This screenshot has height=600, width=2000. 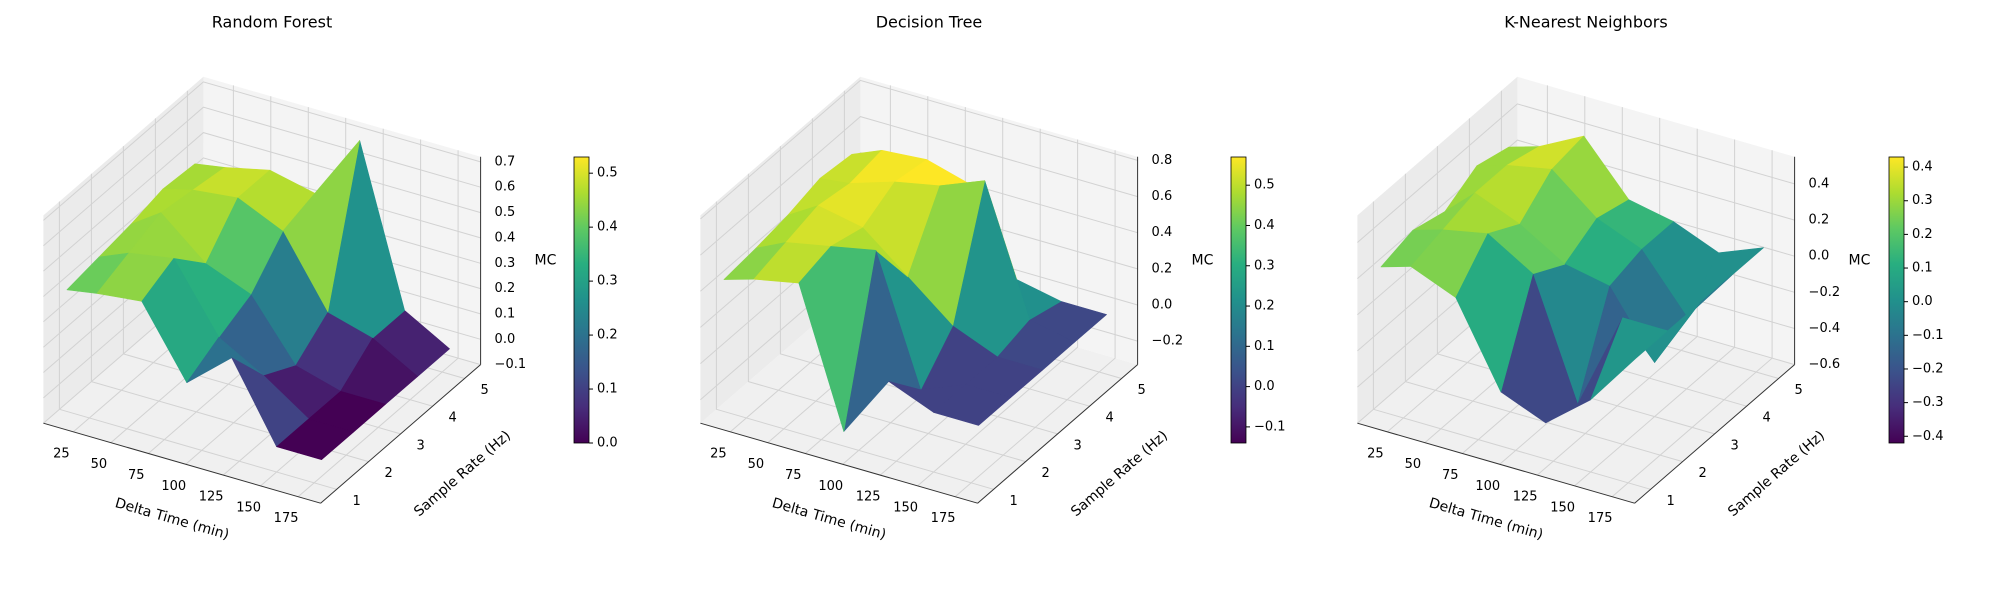 What do you see at coordinates (211, 497) in the screenshot?
I see `x-tick-label: 125` at bounding box center [211, 497].